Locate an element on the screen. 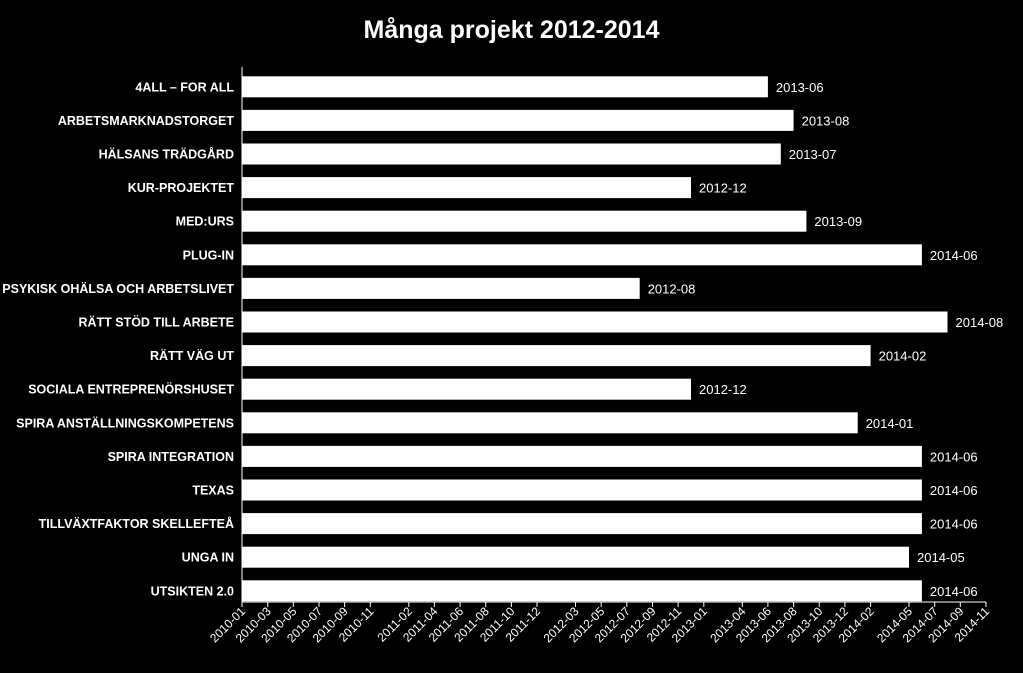  category-label: RÄTT VÄG UT is located at coordinates (192, 355).